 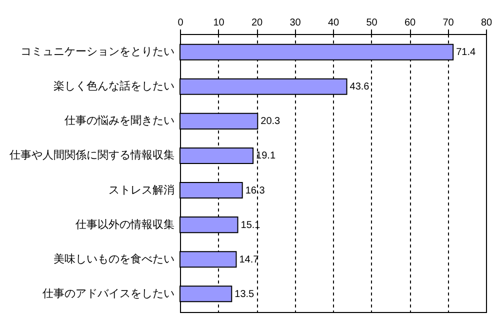 I want to click on x-tick-label: 60, so click(x=410, y=23).